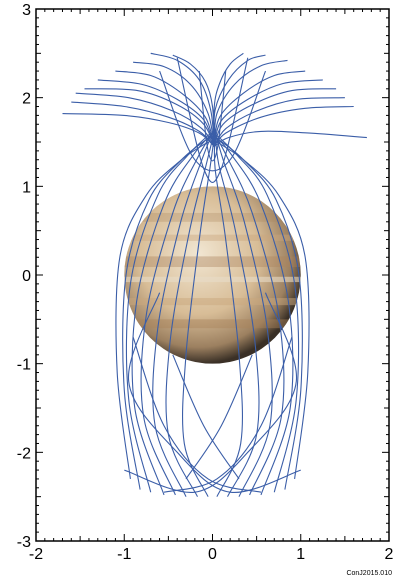 This screenshot has width=396, height=579. I want to click on x-tick-label: 2, so click(389, 554).